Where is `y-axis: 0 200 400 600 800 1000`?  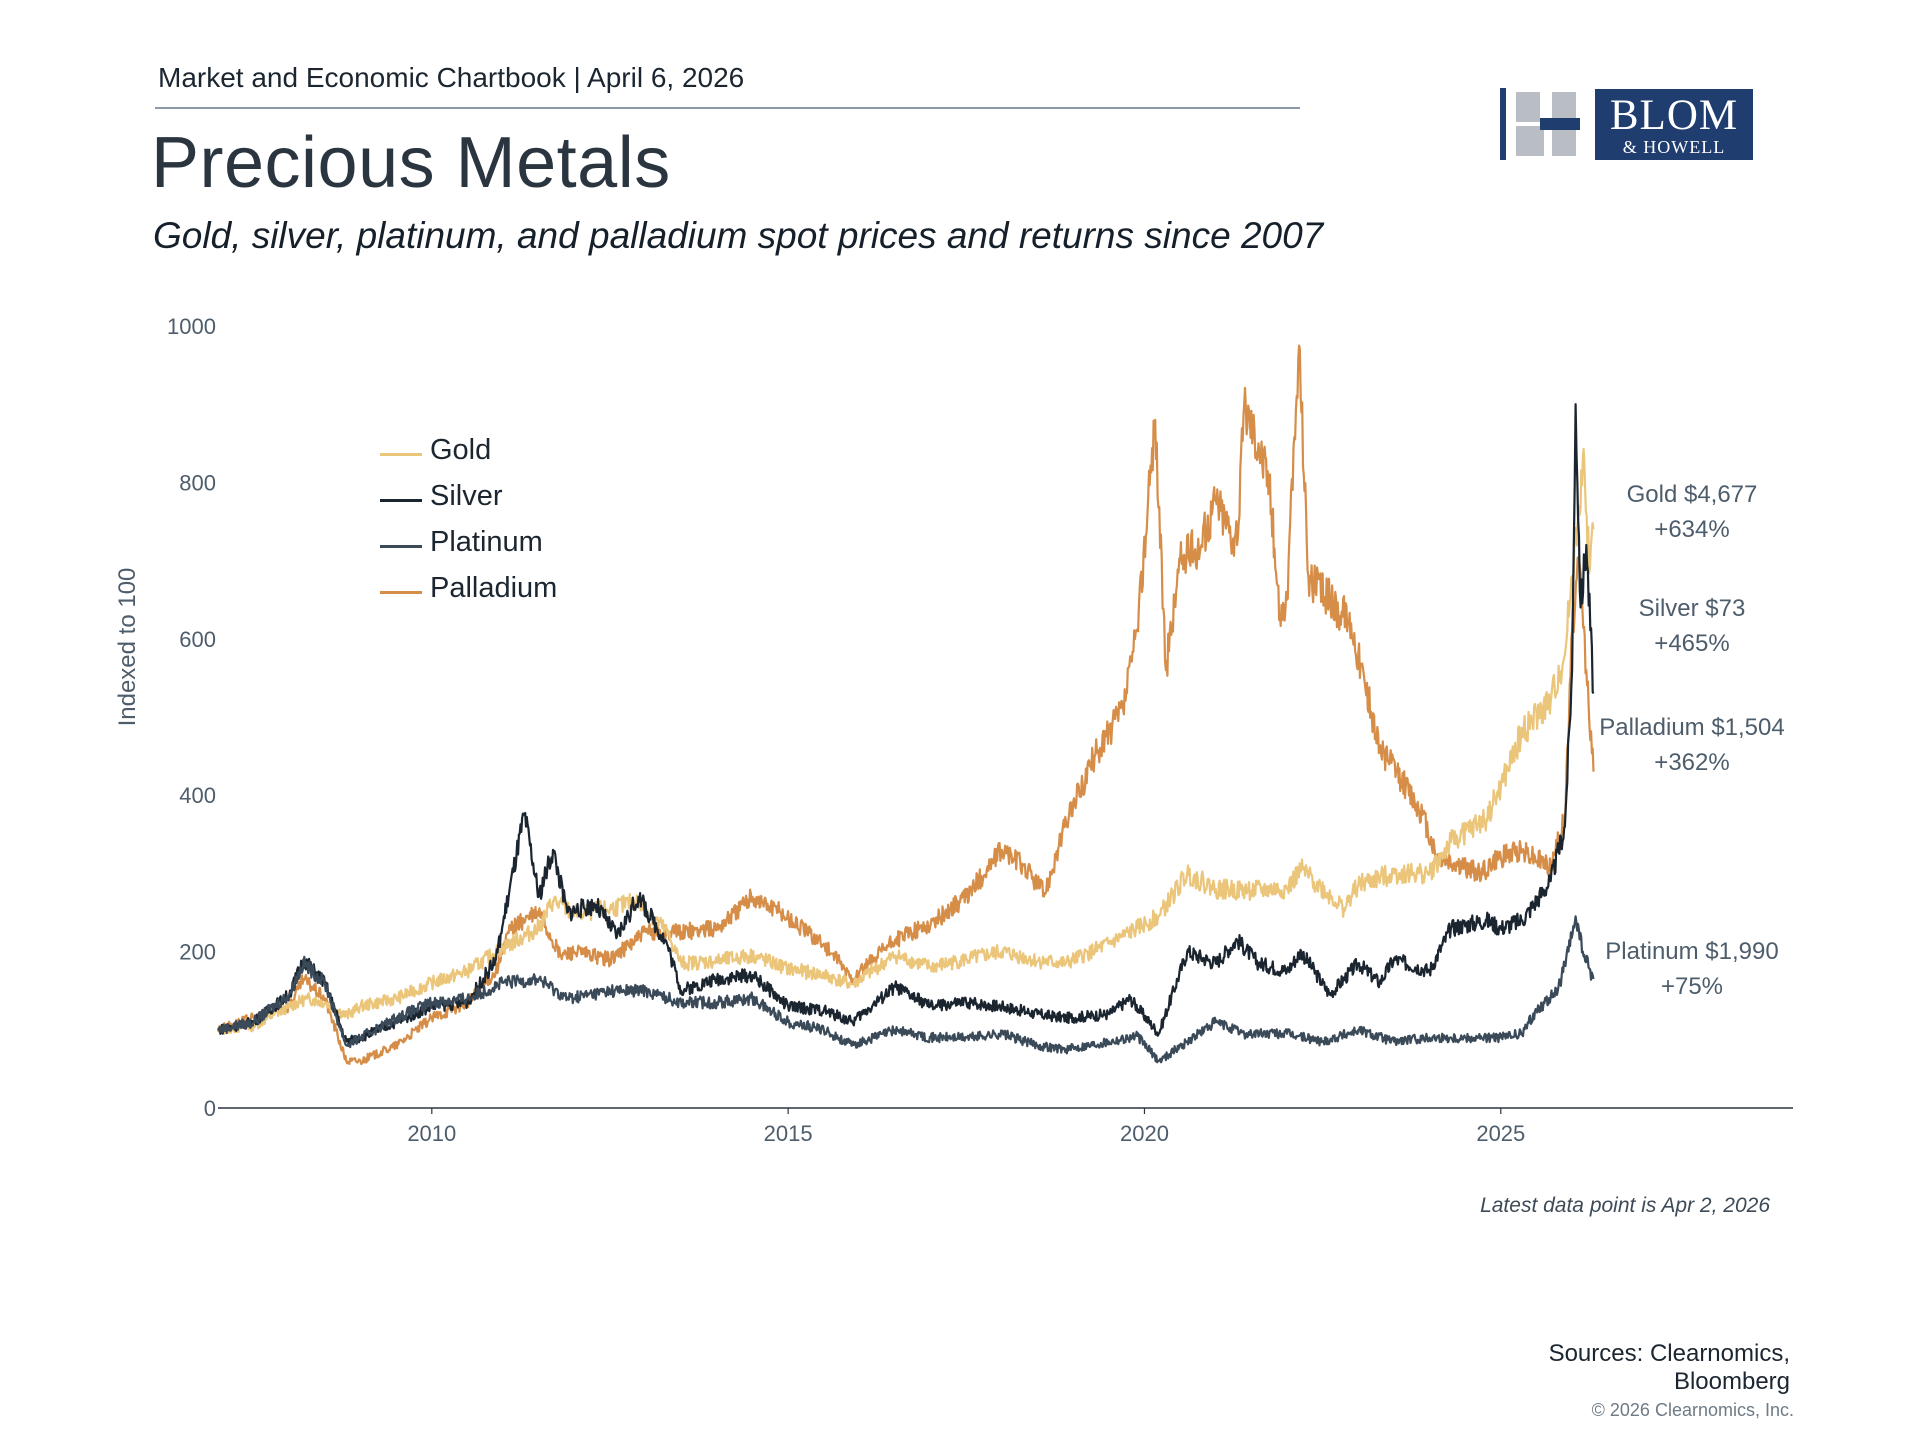 y-axis: 0 200 400 600 800 1000 is located at coordinates (191, 717).